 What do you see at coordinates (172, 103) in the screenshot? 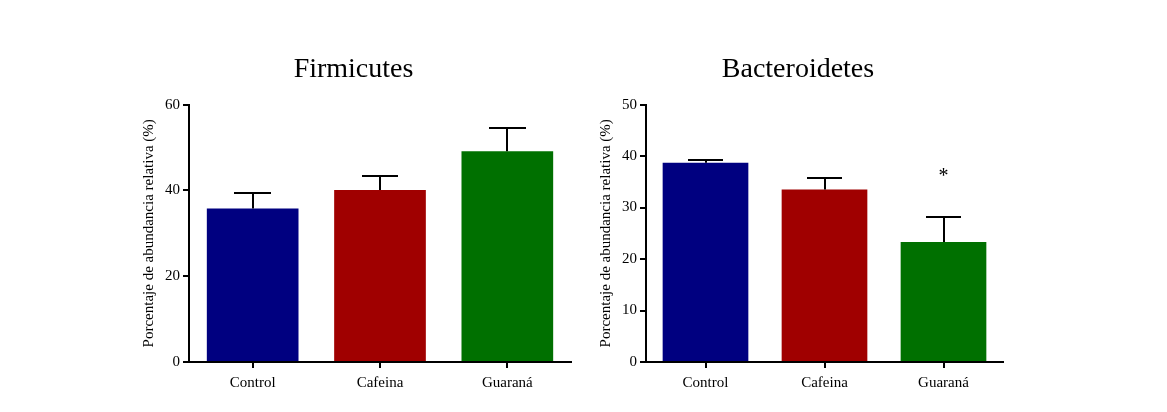
I see `y-tick-label: 60` at bounding box center [172, 103].